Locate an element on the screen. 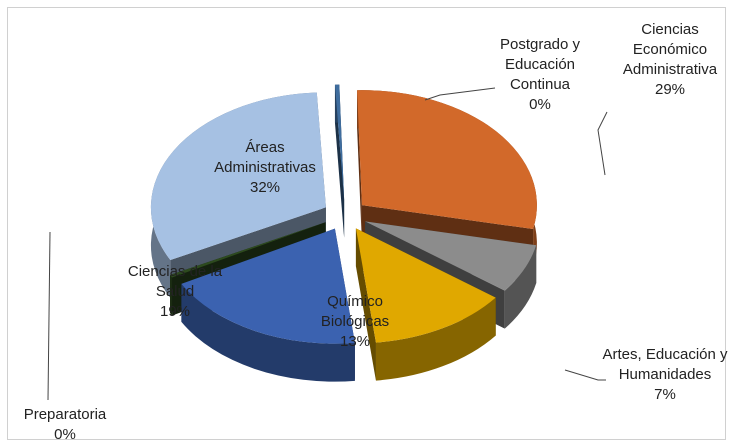  label: Ciencias de la Salud 19% is located at coordinates (175, 292).